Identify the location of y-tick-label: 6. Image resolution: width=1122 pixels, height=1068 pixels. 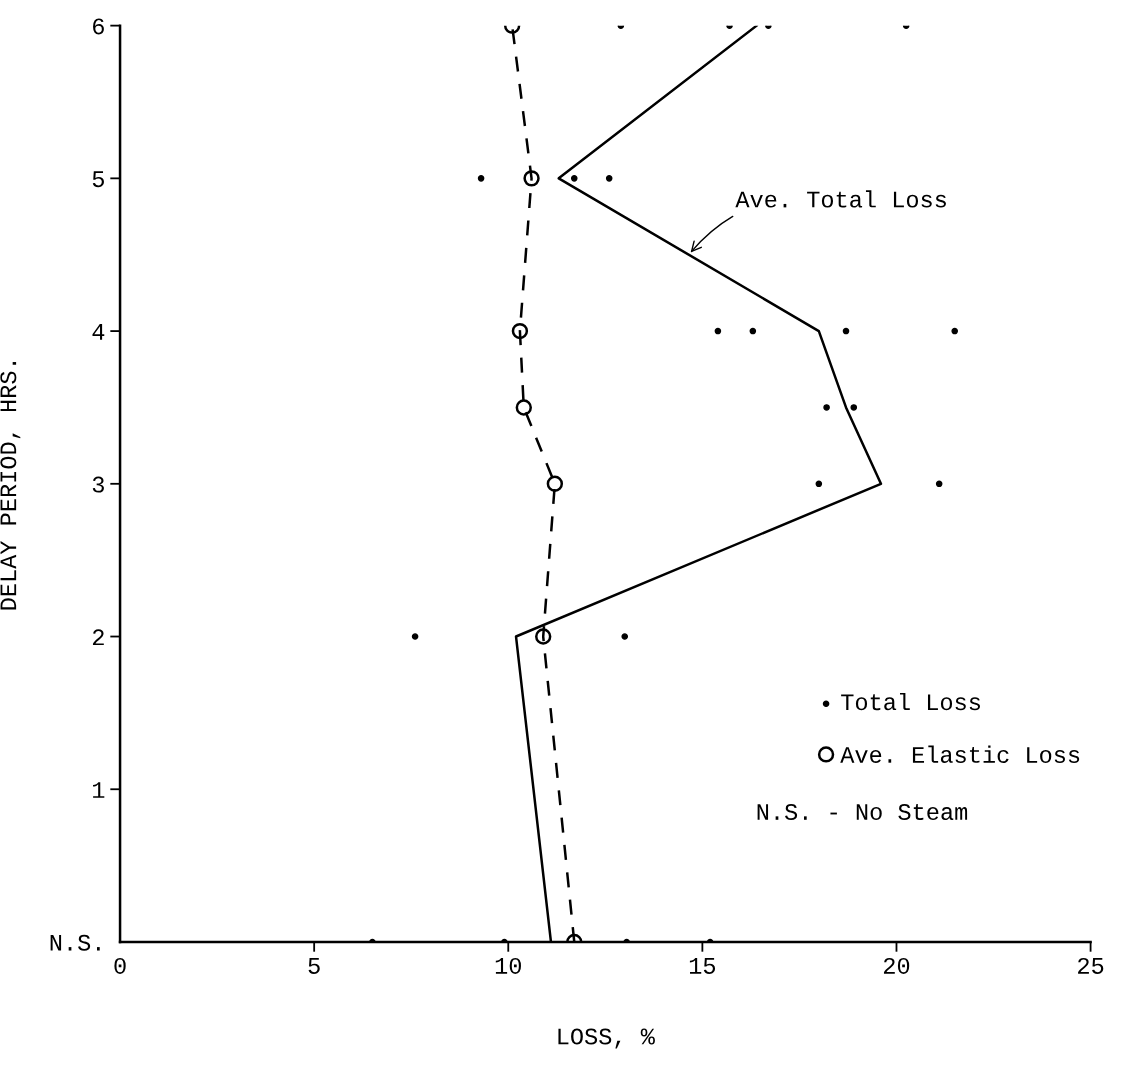
(98, 26).